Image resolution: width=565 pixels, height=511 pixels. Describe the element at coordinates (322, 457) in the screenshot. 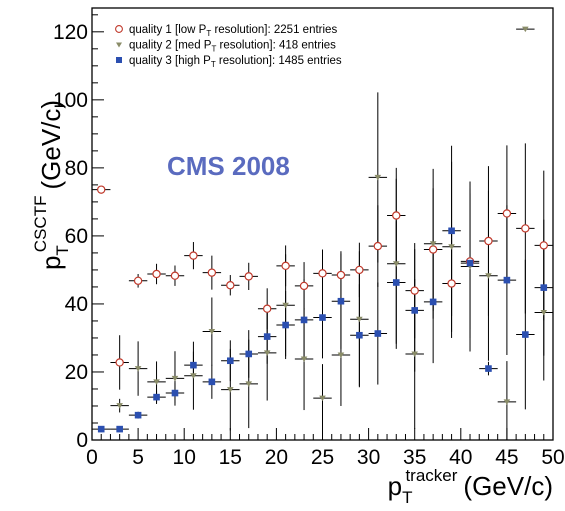

I see `x-tick-label: 25` at that location.